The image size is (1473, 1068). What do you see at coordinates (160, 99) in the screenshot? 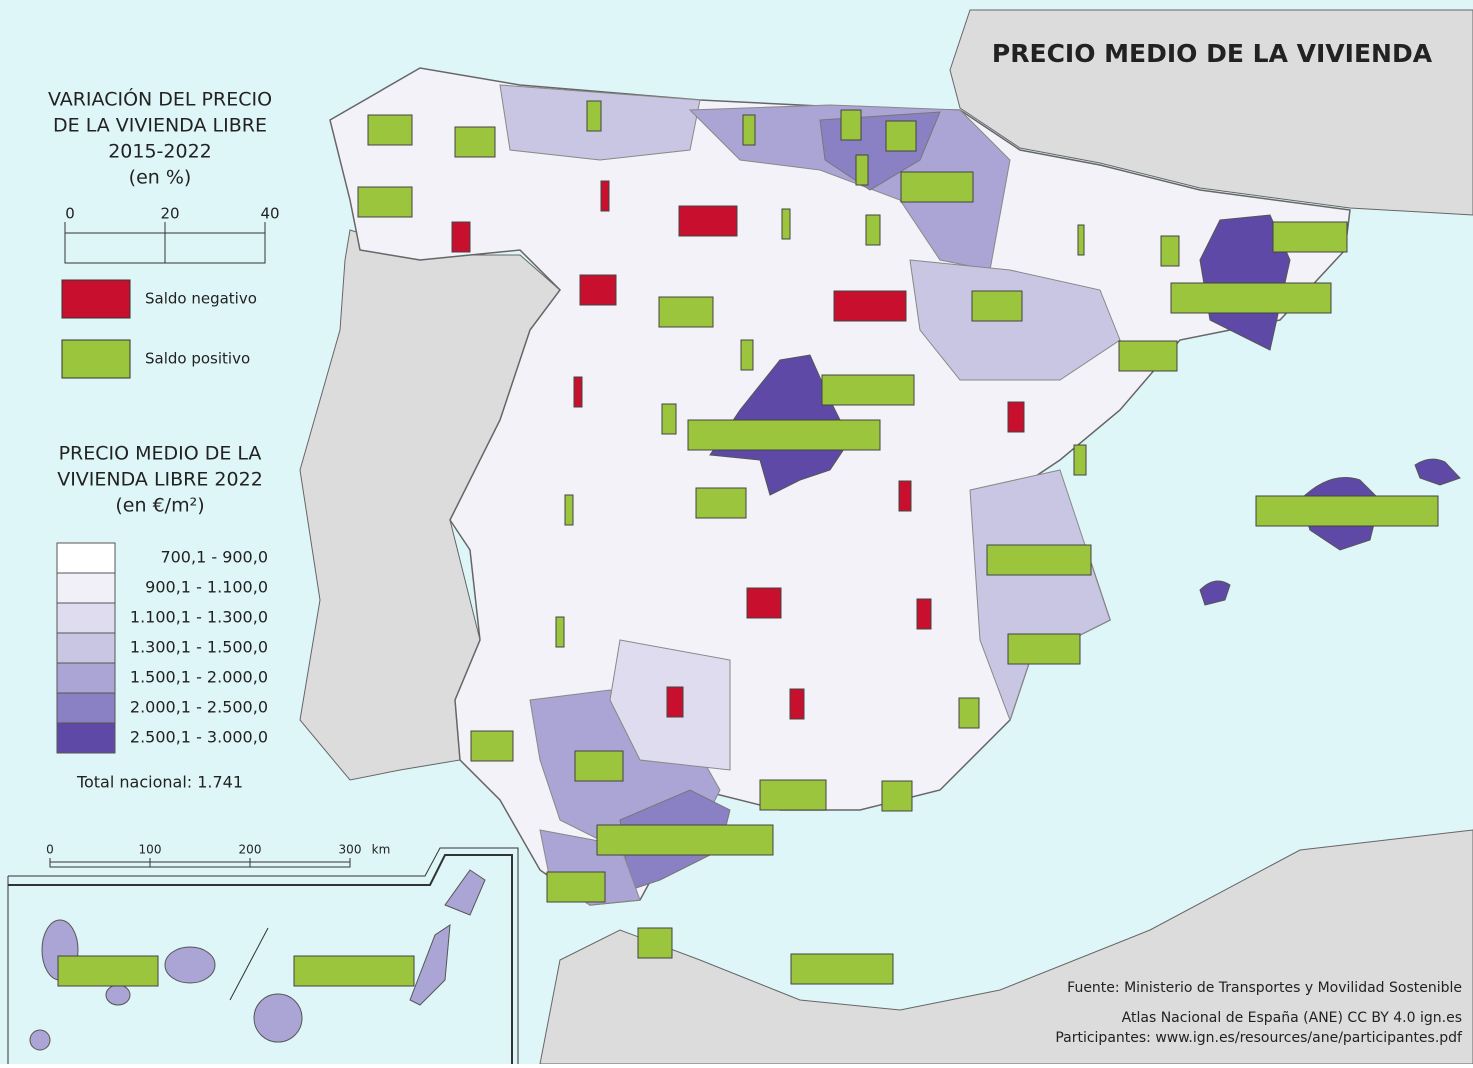
I see `legend-title: VARIACIÓN DEL PRECIO` at bounding box center [160, 99].